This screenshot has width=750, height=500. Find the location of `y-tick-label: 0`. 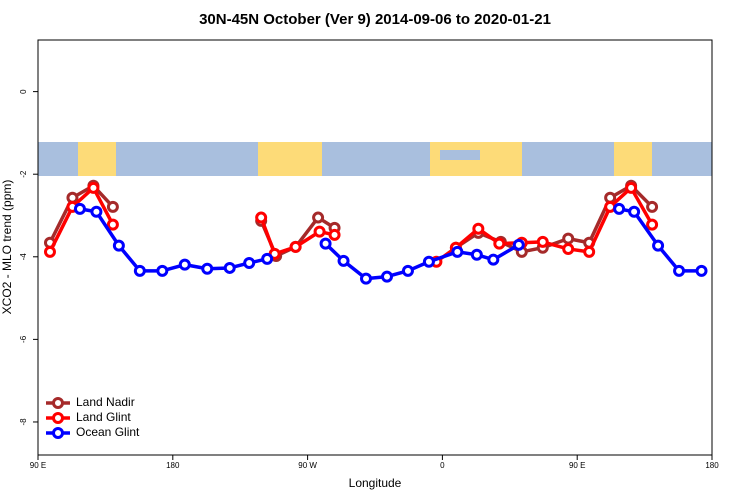

y-tick-label: 0 is located at coordinates (23, 91).